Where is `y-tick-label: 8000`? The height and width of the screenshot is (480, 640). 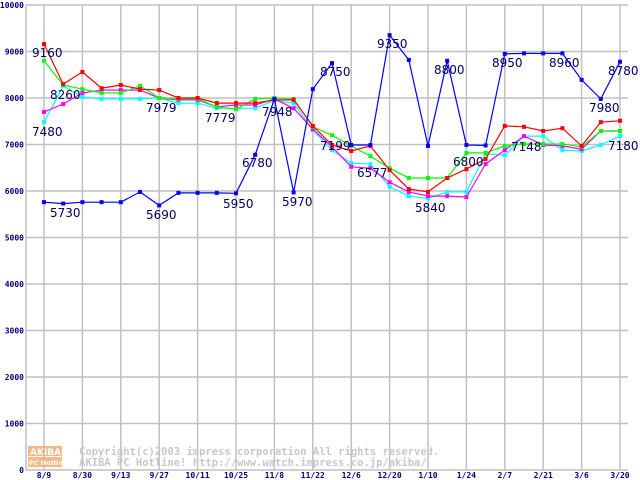 y-tick-label: 8000 is located at coordinates (14, 98).